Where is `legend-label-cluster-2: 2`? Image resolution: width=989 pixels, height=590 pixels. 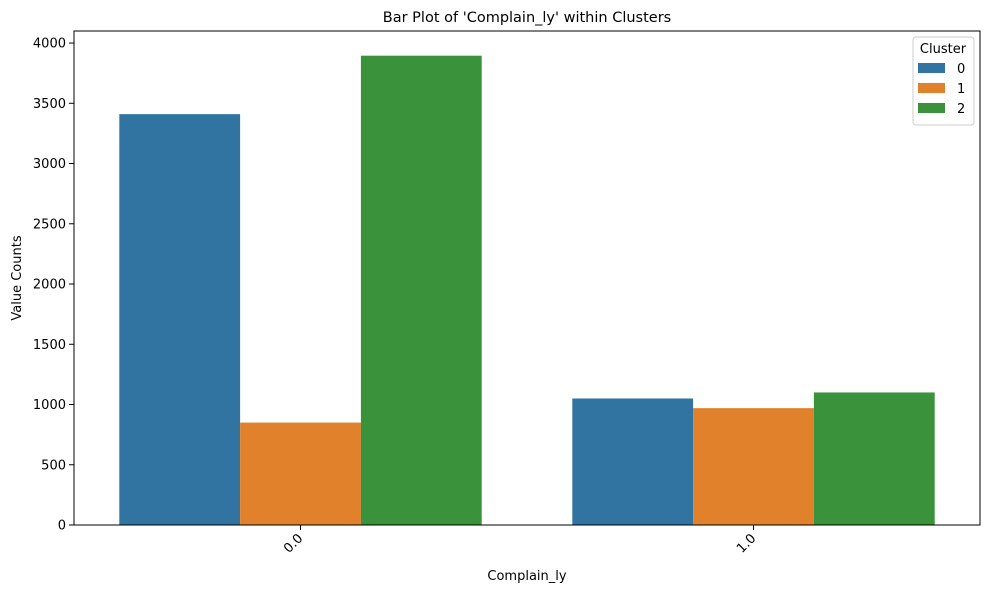
legend-label-cluster-2: 2 is located at coordinates (961, 109).